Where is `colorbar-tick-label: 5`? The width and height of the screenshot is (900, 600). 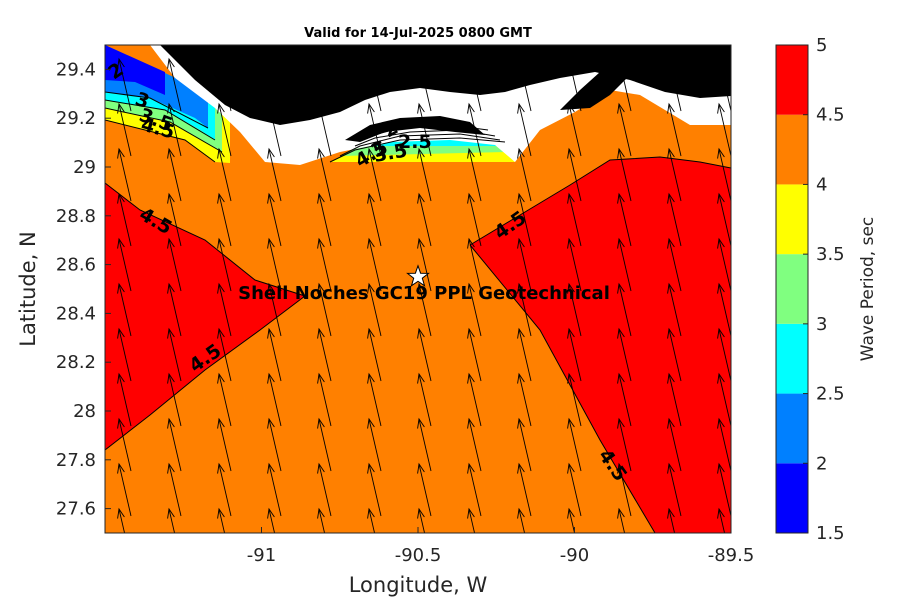
colorbar-tick-label: 5 is located at coordinates (821, 45).